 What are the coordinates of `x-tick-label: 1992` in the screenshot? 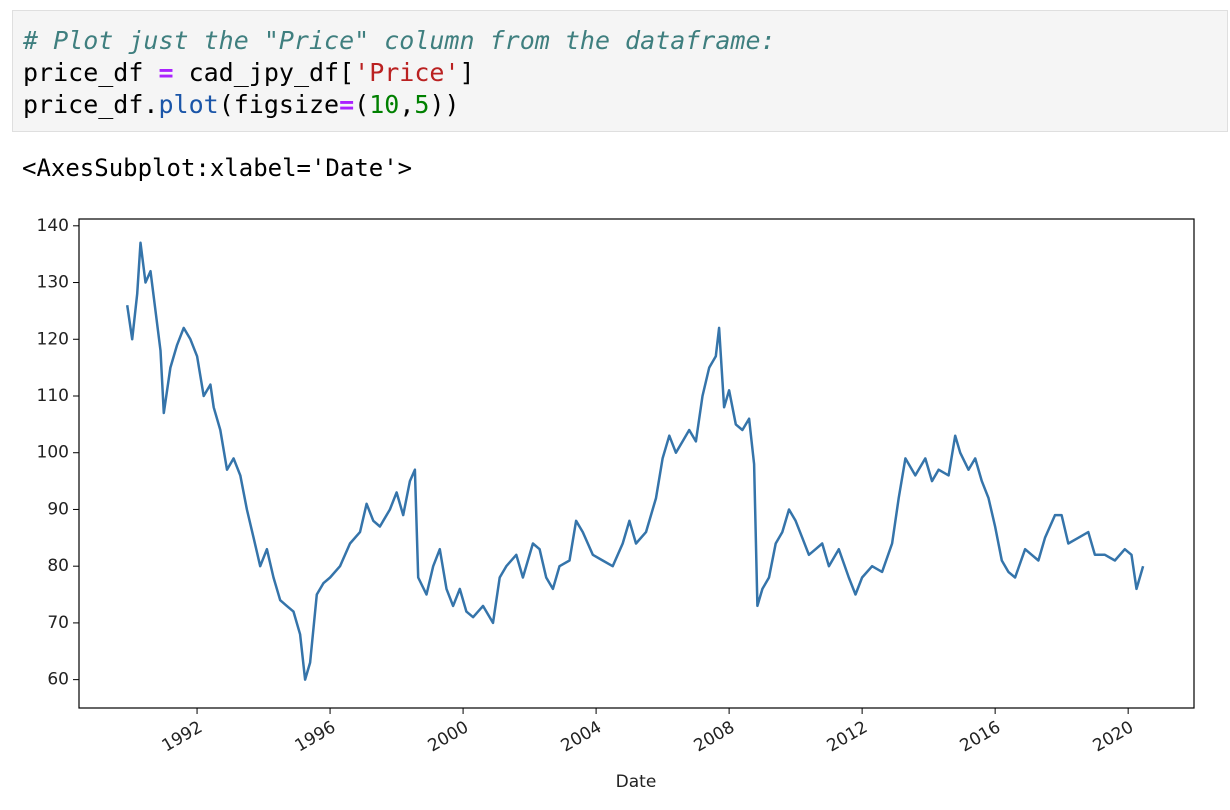 It's located at (182, 736).